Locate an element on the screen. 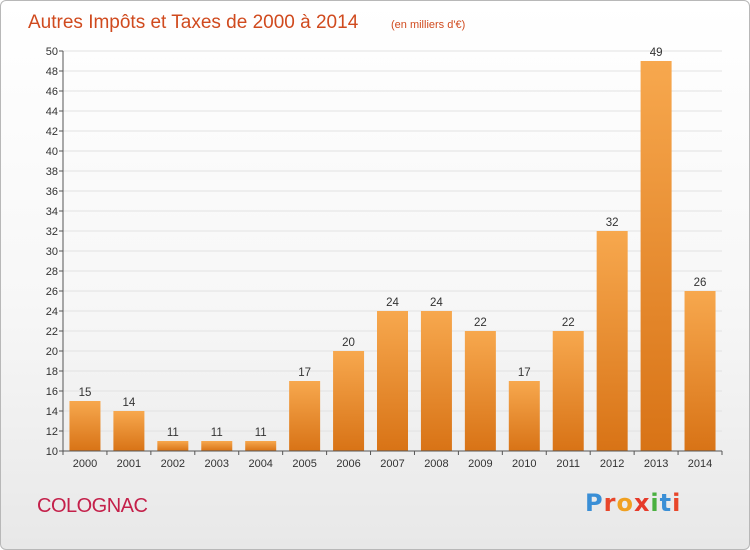 The image size is (750, 550). chart-title: Autres Impôts et Taxes de 2000 à 2014 is located at coordinates (193, 22).